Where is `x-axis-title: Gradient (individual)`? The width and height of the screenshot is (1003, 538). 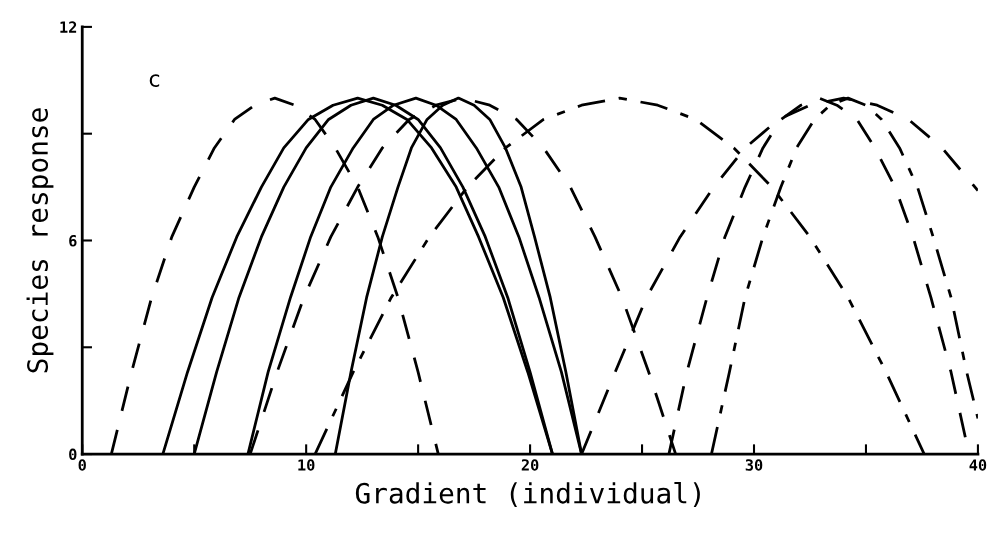
x-axis-title: Gradient (individual) is located at coordinates (527, 494).